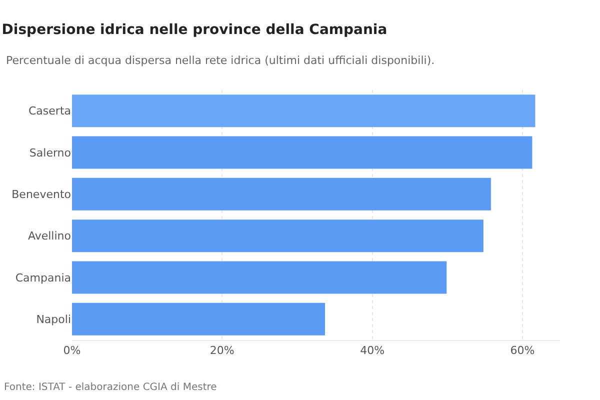 The width and height of the screenshot is (600, 400). I want to click on y-tick-label: Benevento, so click(42, 195).